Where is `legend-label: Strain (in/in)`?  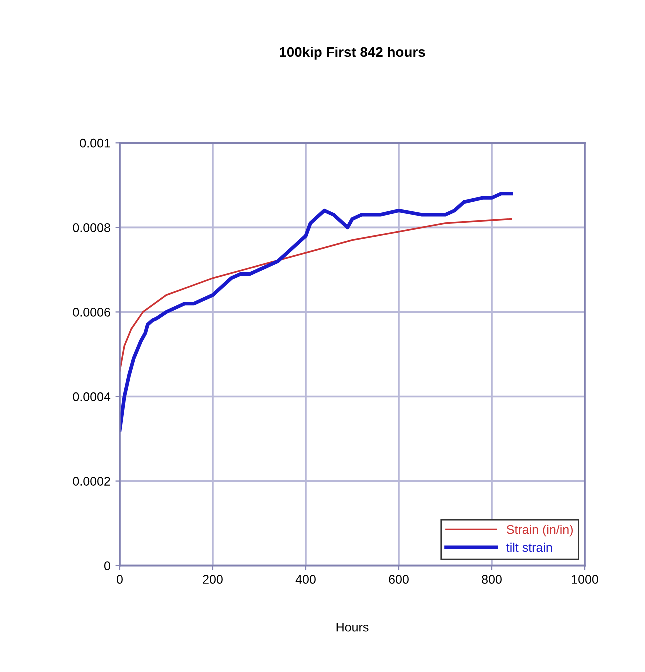 legend-label: Strain (in/in) is located at coordinates (539, 531).